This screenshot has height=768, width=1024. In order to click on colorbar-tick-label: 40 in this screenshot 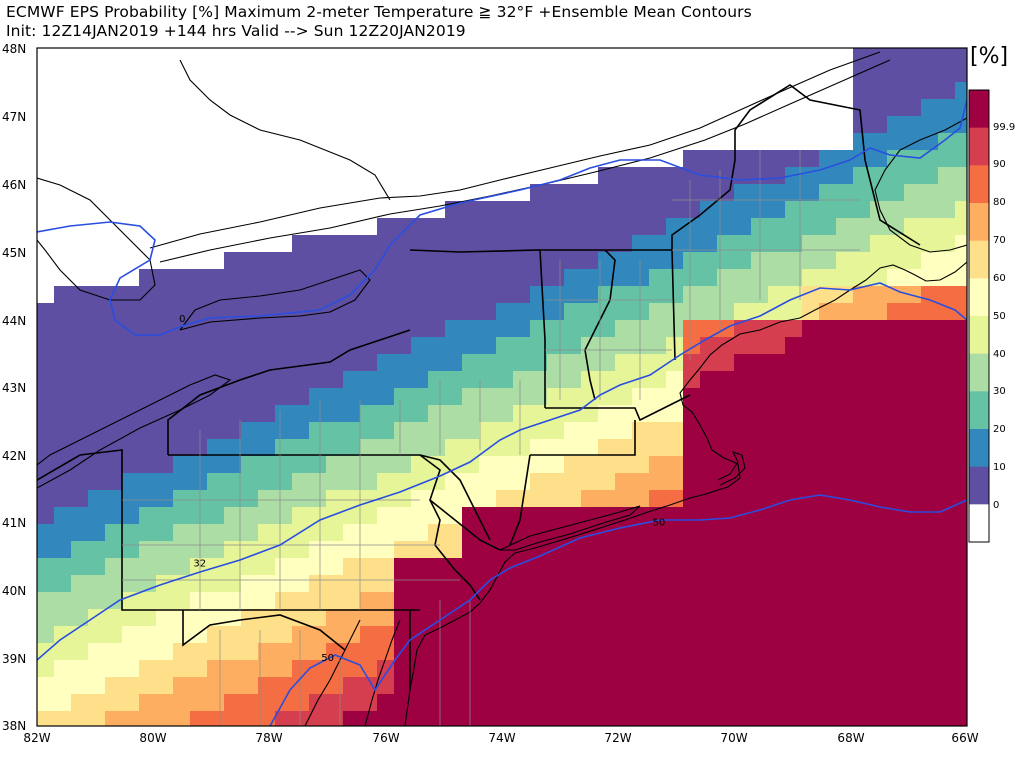, I will do `click(999, 354)`.